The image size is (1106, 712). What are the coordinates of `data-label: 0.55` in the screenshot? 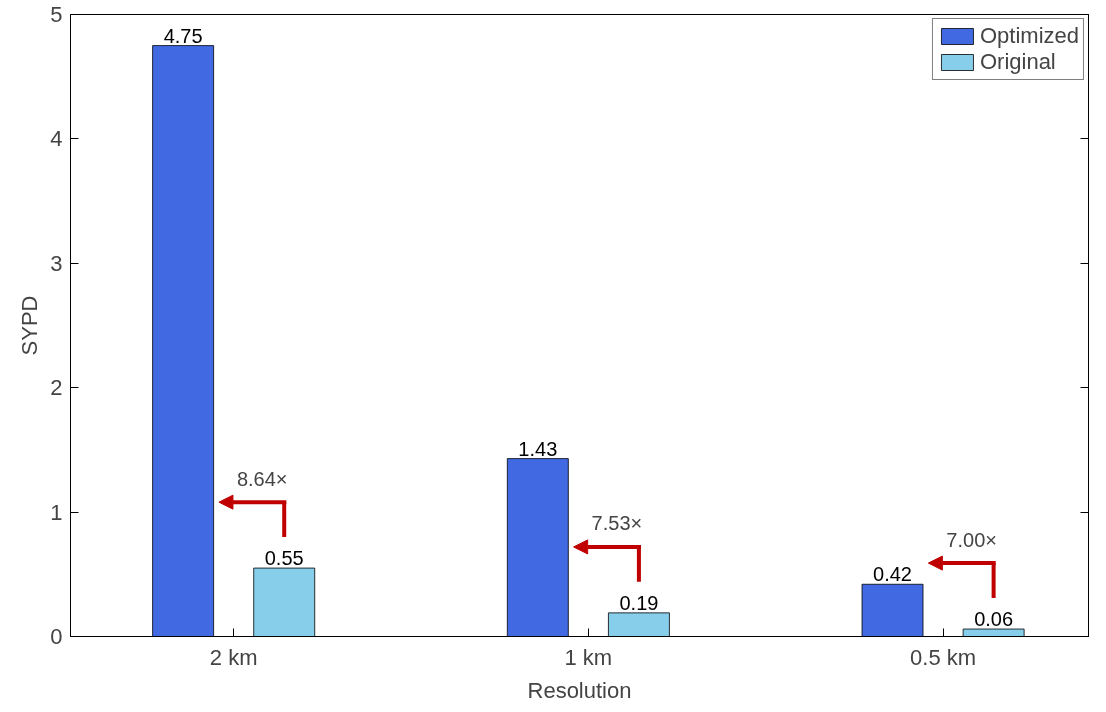 It's located at (284, 558).